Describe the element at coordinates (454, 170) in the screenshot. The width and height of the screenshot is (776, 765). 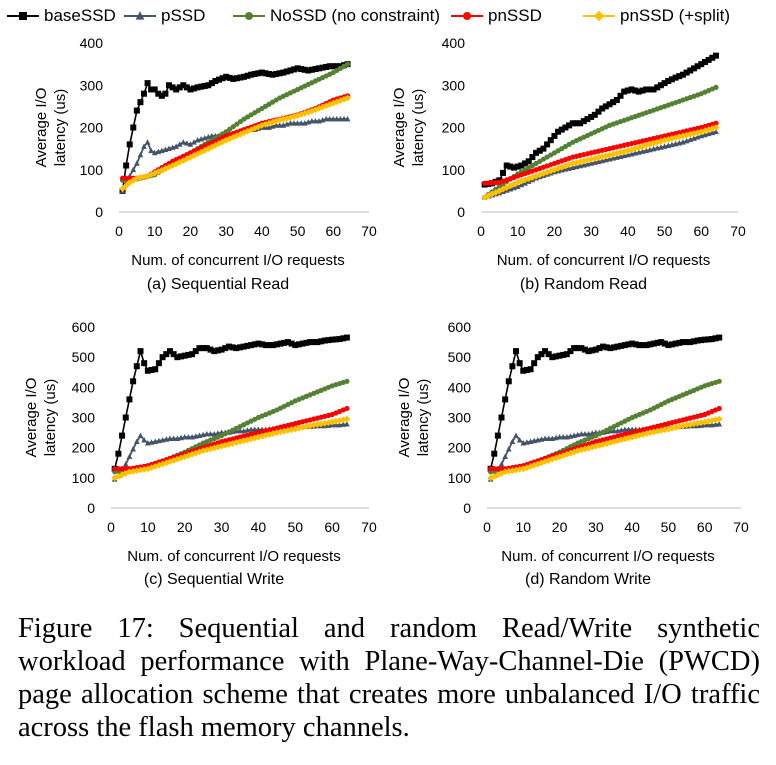
I see `y-tick-label: 100` at that location.